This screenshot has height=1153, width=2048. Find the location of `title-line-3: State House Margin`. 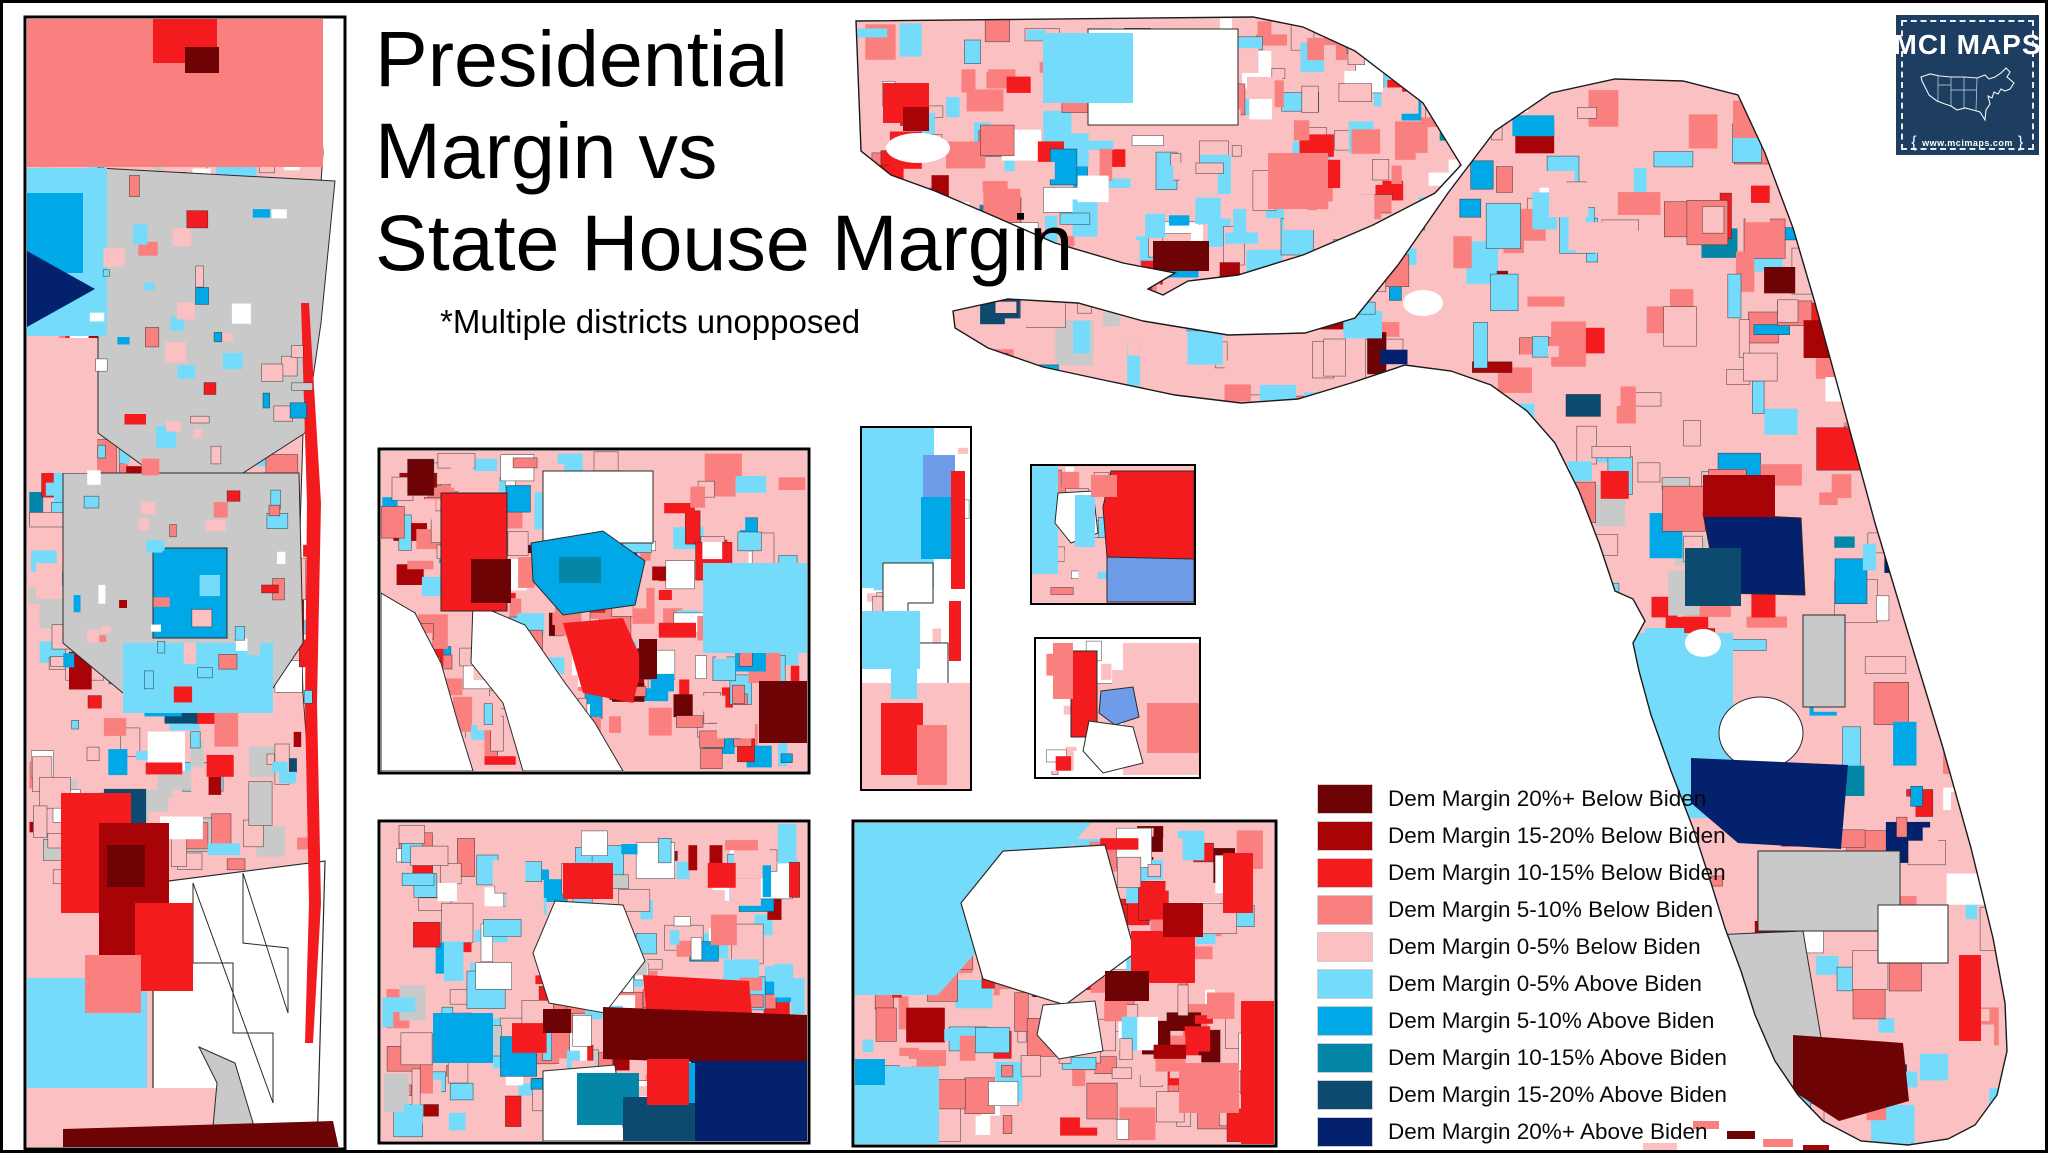

title-line-3: State House Margin is located at coordinates (724, 242).